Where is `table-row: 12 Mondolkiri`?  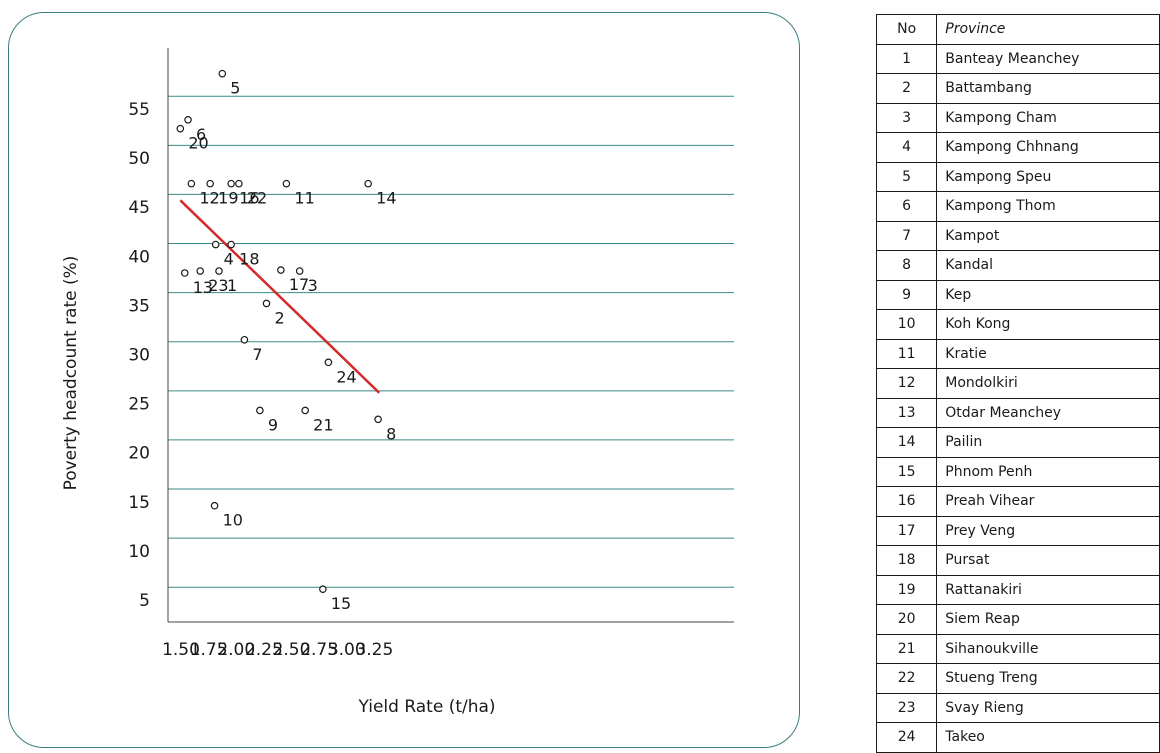 table-row: 12 Mondolkiri is located at coordinates (1018, 384).